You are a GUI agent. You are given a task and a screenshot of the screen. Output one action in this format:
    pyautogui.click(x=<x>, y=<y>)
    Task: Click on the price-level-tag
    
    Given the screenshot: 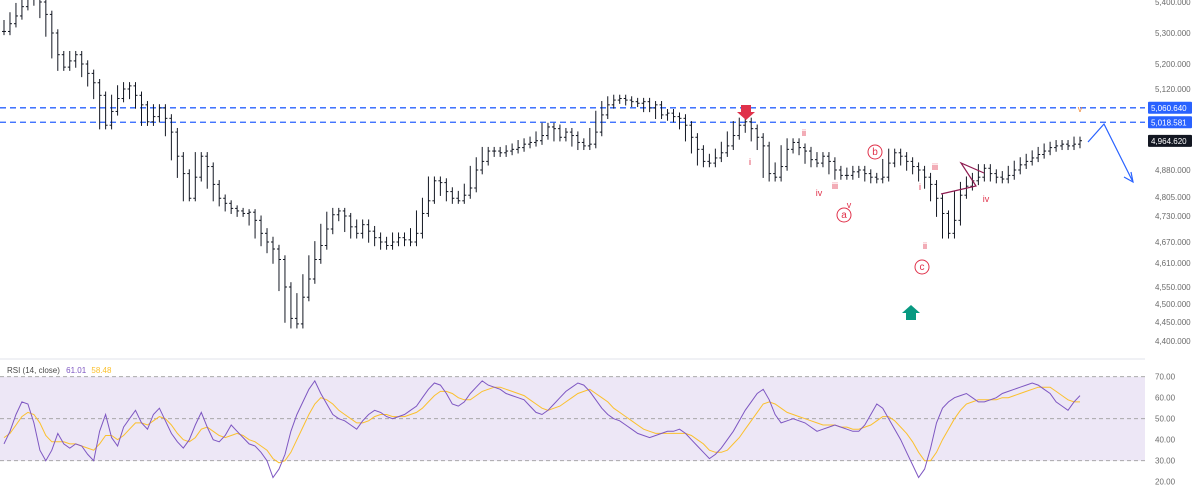 What is the action you would take?
    pyautogui.click(x=1170, y=122)
    